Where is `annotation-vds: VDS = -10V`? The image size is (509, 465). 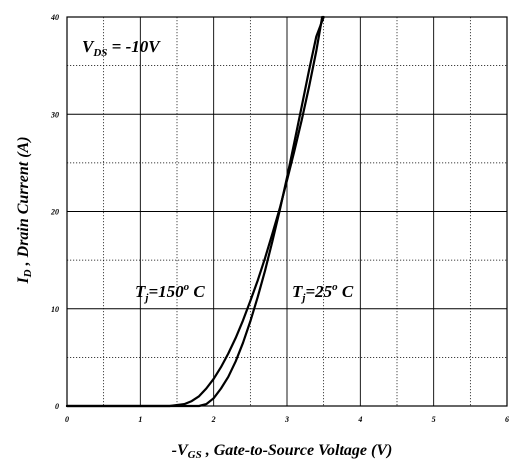
annotation-vds: VDS = -10V is located at coordinates (121, 48).